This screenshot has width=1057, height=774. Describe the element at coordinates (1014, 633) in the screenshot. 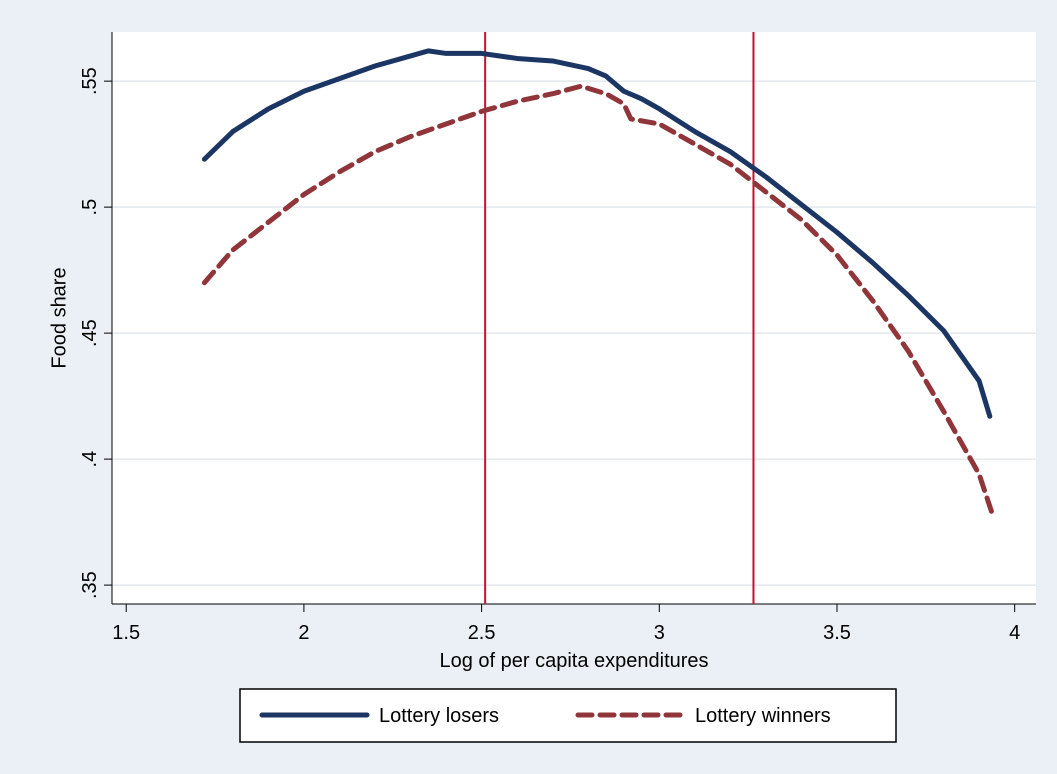

I see `x-tick-label: 4` at that location.